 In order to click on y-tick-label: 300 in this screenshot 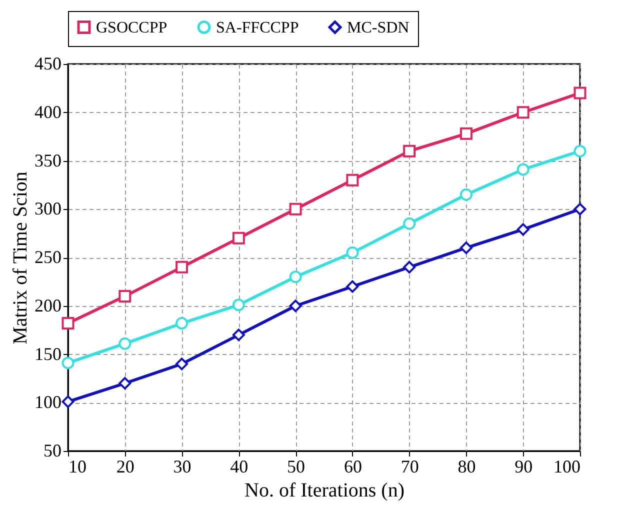, I will do `click(48, 208)`.